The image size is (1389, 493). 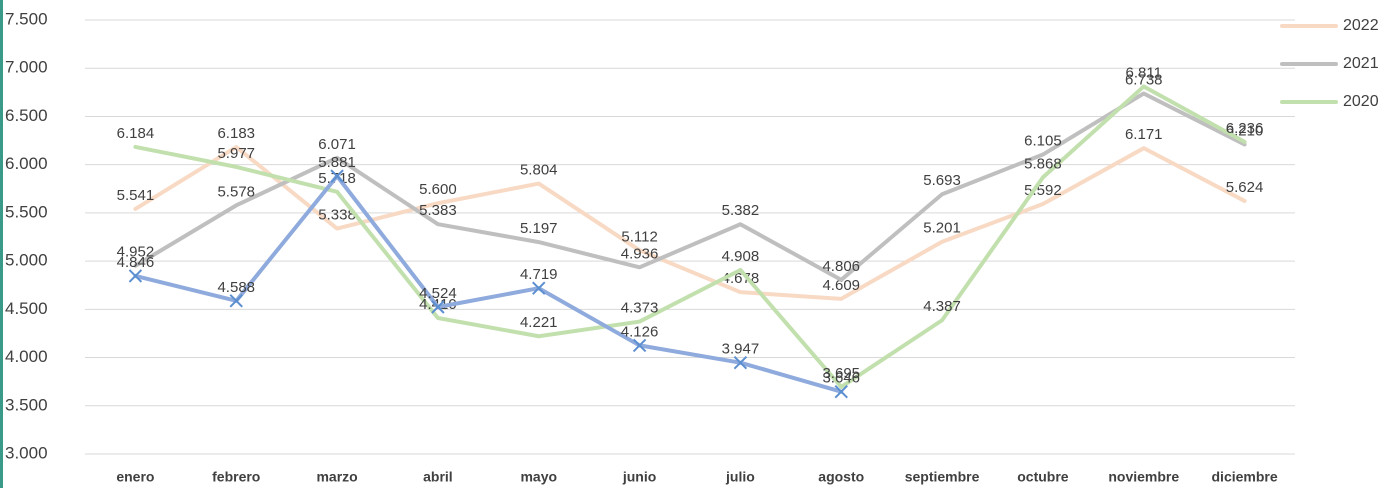 I want to click on data-label: 5.201, so click(x=942, y=228).